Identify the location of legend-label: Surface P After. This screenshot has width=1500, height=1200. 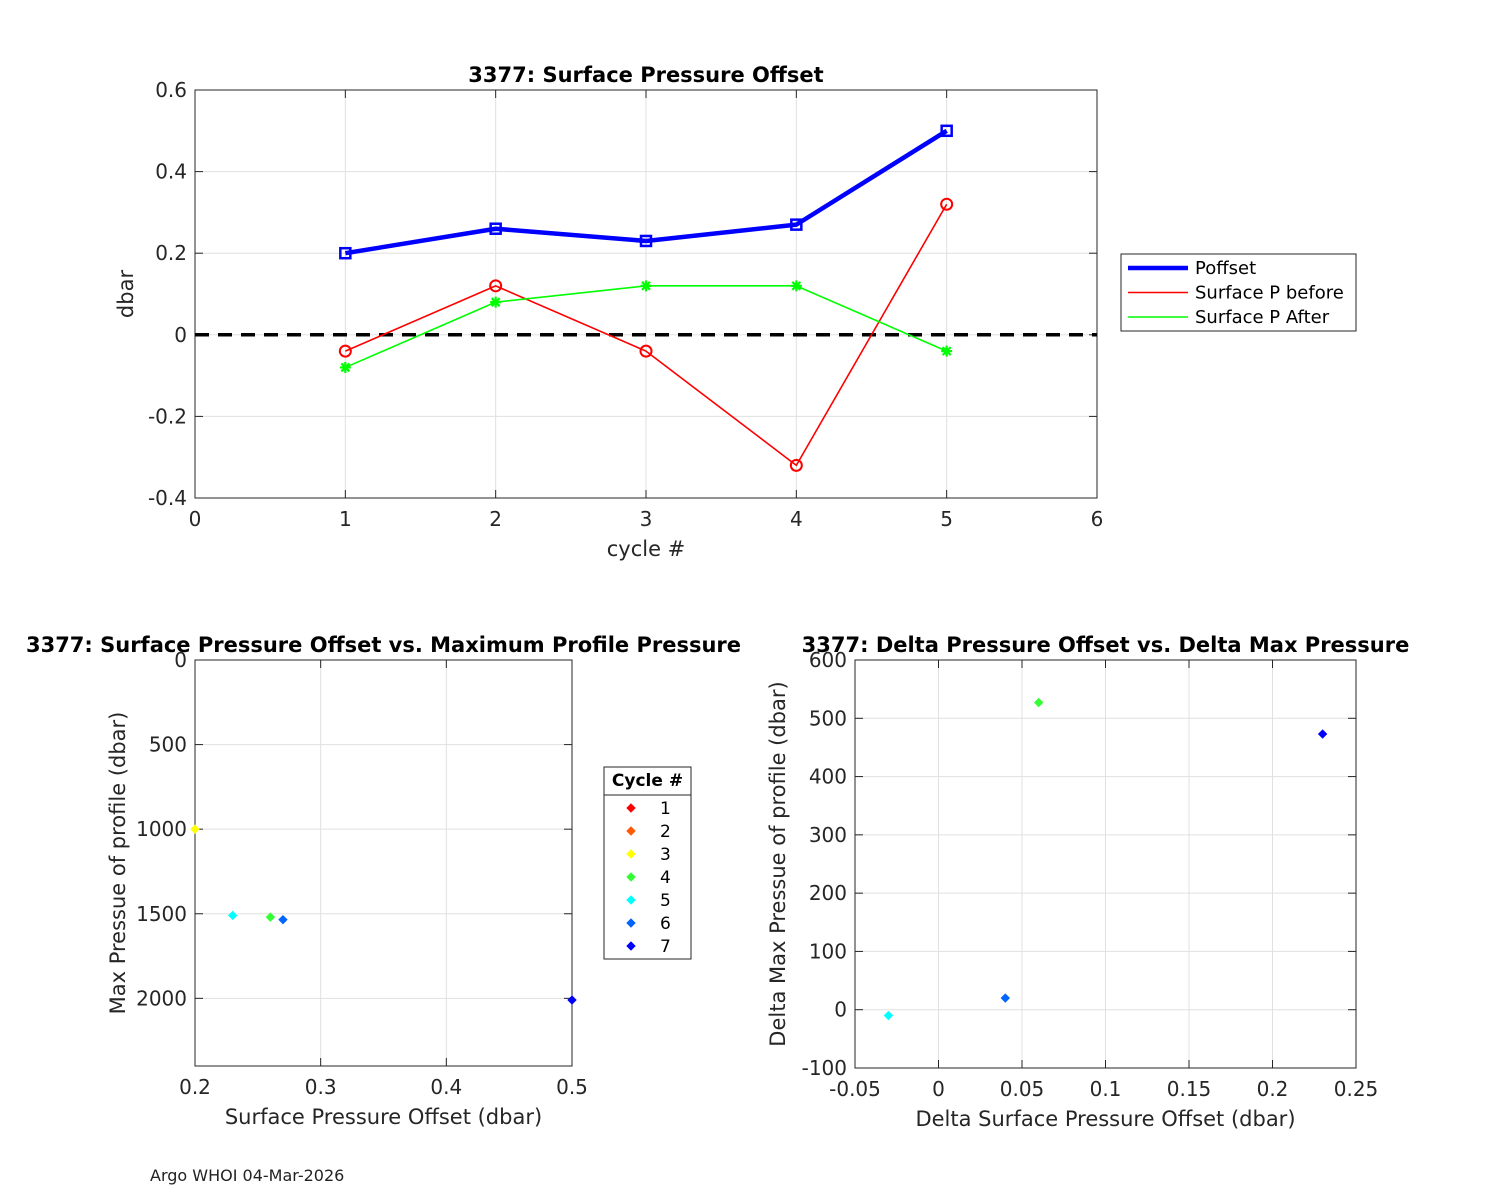
(1262, 317).